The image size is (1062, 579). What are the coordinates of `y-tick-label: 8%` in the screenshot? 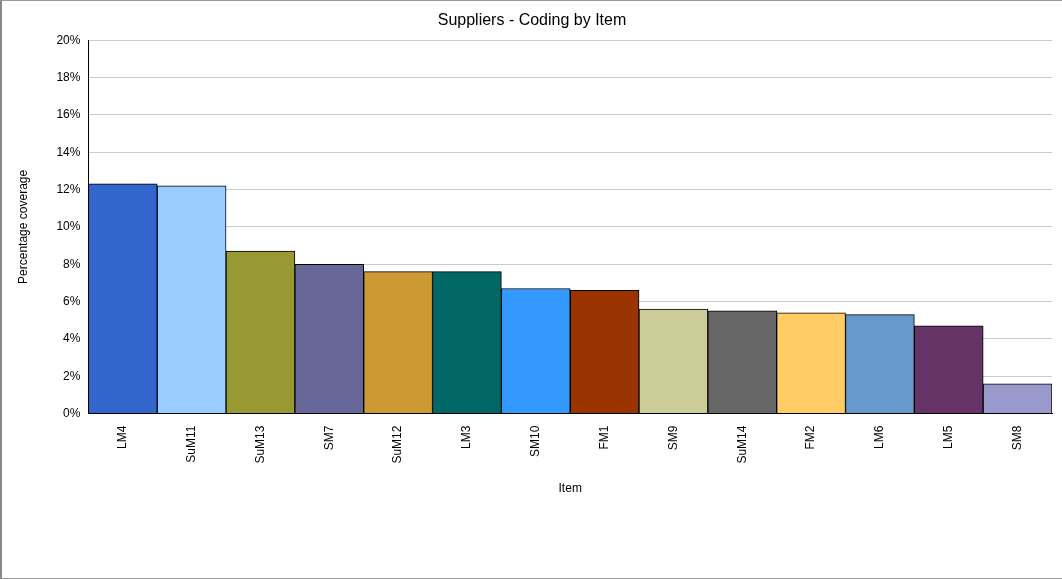 It's located at (72, 263).